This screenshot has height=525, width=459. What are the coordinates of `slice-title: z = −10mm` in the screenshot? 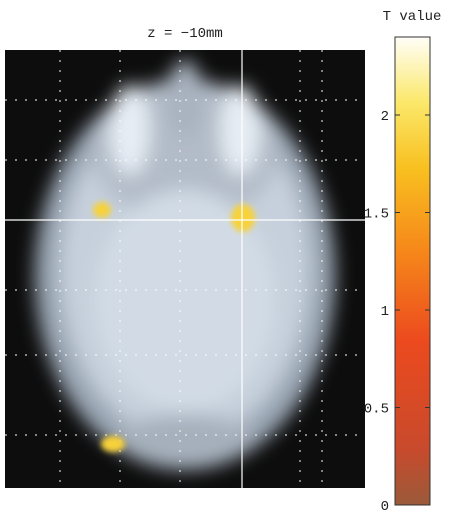 It's located at (185, 34).